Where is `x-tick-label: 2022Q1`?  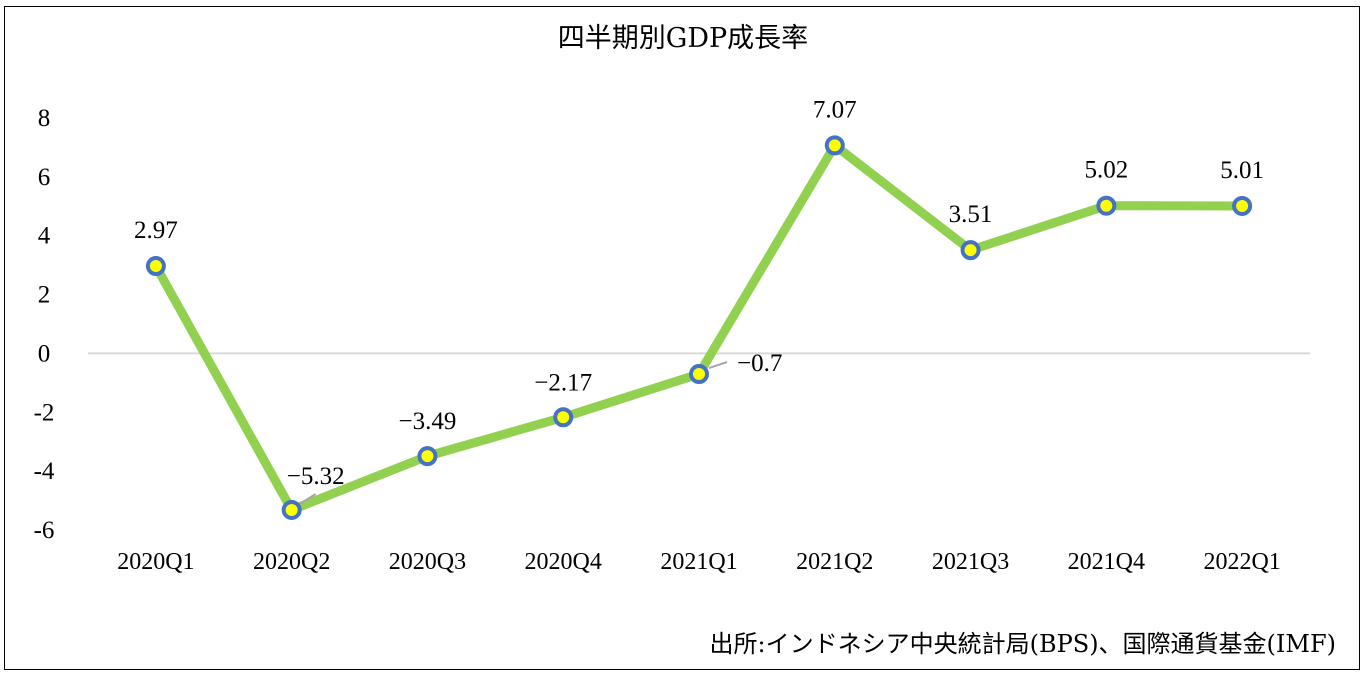
x-tick-label: 2022Q1 is located at coordinates (1241, 562).